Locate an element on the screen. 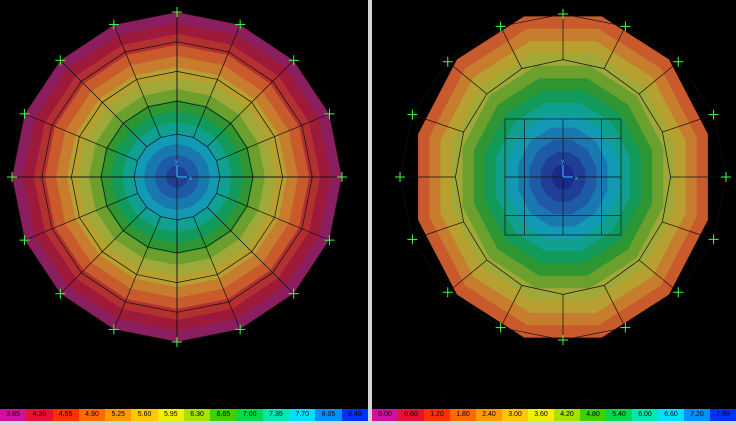  legend-label: 2.40 is located at coordinates (489, 414).